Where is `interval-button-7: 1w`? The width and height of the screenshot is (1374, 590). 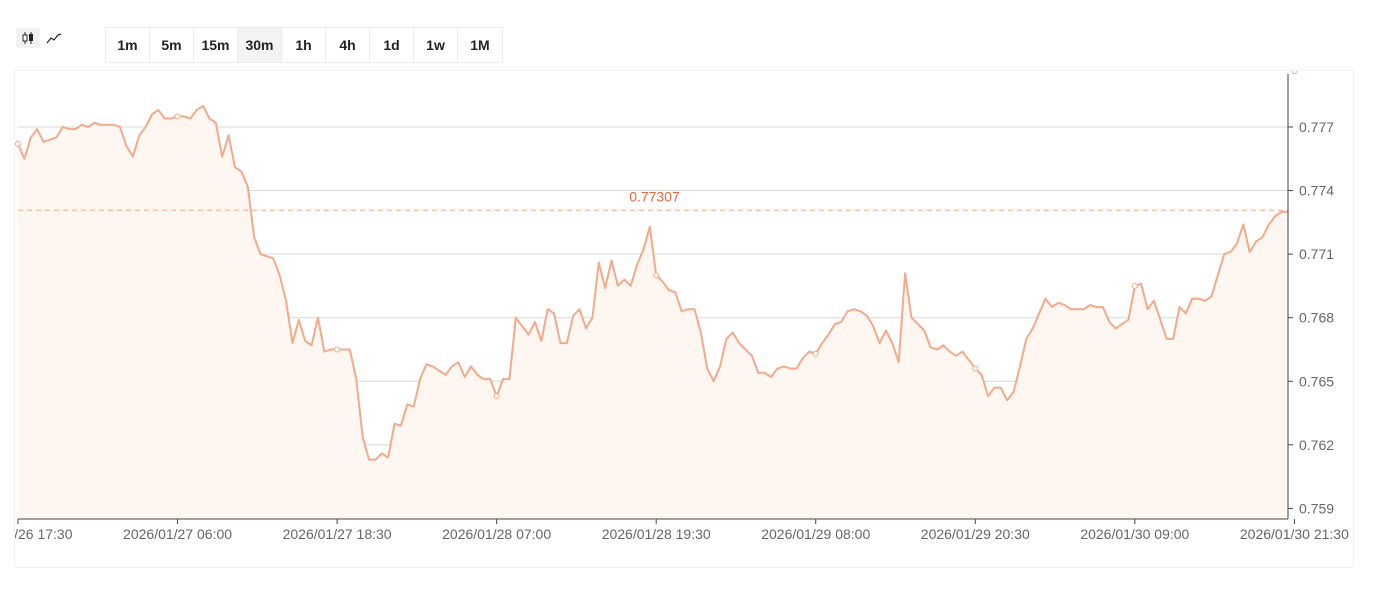 interval-button-7: 1w is located at coordinates (436, 45).